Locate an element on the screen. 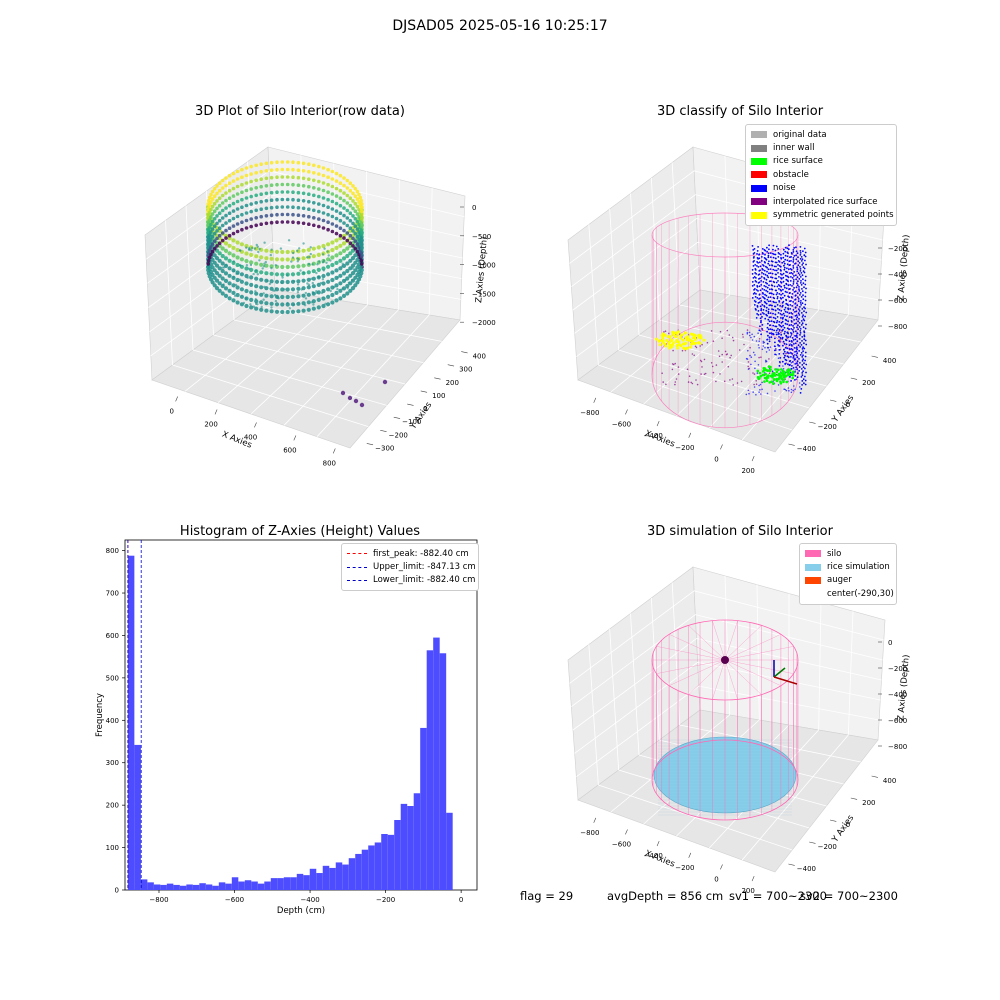 The width and height of the screenshot is (1000, 1000). tick-label: −400 is located at coordinates (897, 275).